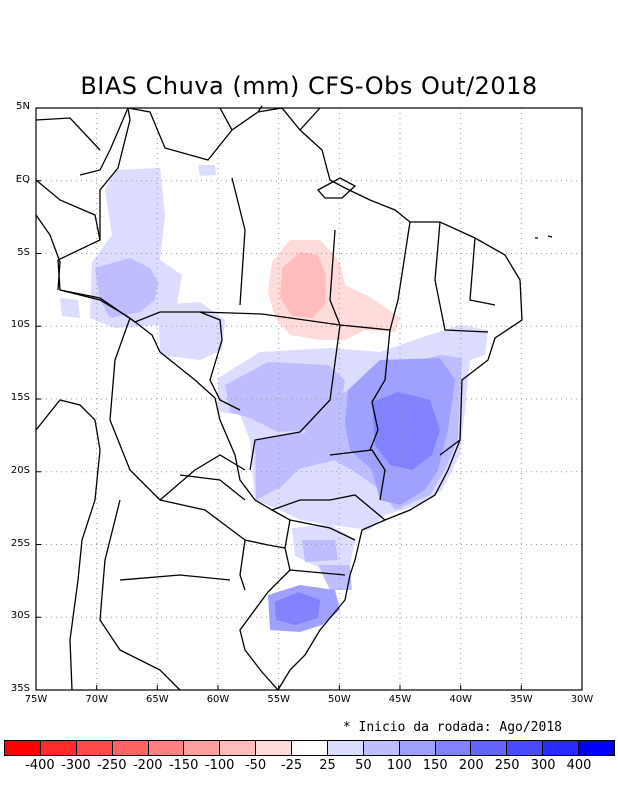 Image resolution: width=618 pixels, height=800 pixels. What do you see at coordinates (20, 543) in the screenshot?
I see `y-tick-label: 25S` at bounding box center [20, 543].